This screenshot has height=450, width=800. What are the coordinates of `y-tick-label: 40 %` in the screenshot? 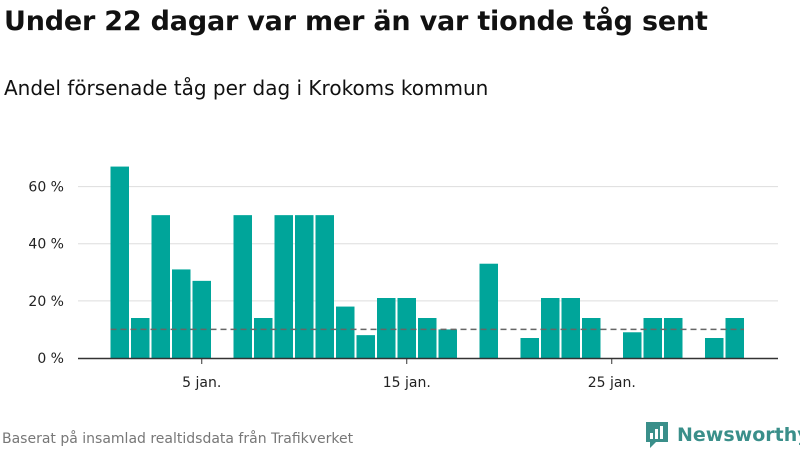 It's located at (46, 245).